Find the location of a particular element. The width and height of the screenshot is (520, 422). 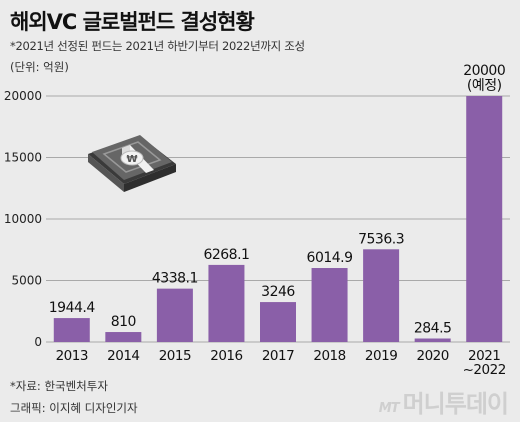

data-label: 284.5 is located at coordinates (433, 329).